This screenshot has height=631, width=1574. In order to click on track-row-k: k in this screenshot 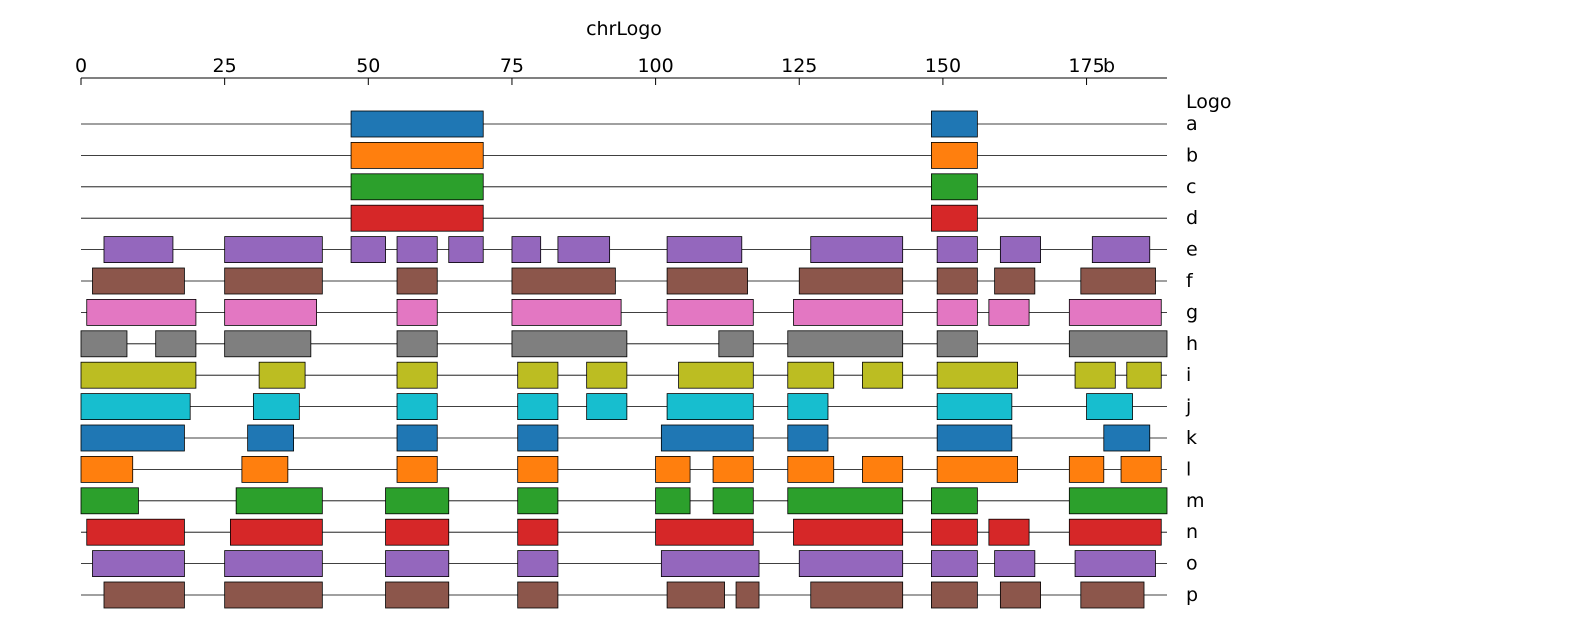, I will do `click(638, 438)`.